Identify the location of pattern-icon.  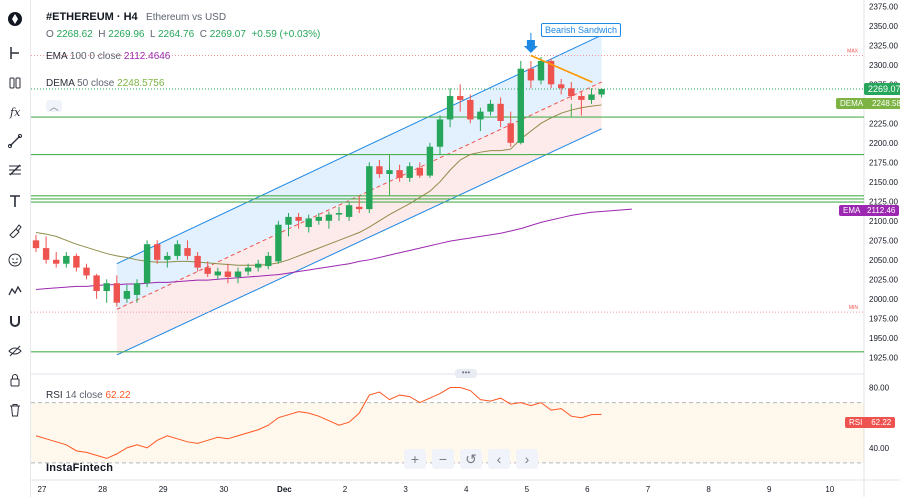
(15, 291).